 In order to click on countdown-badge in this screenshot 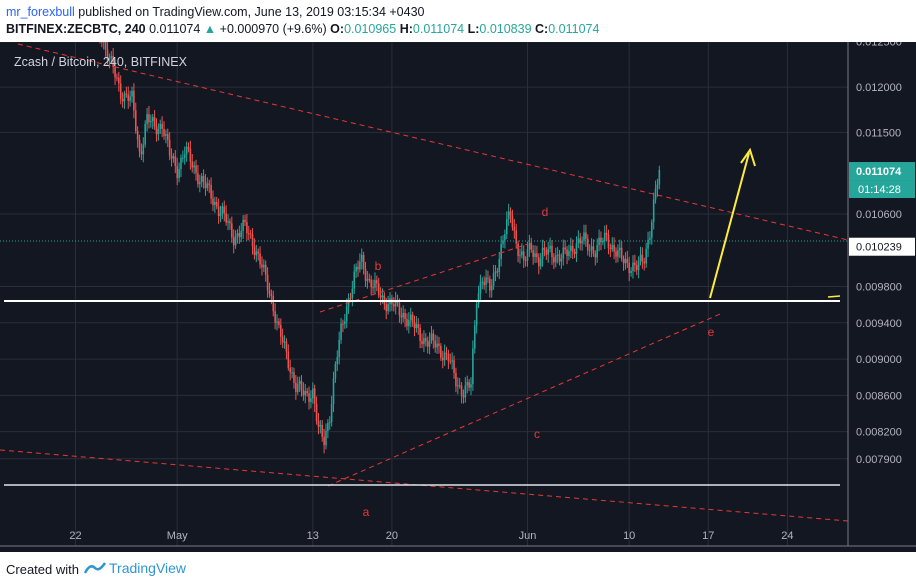, I will do `click(882, 189)`.